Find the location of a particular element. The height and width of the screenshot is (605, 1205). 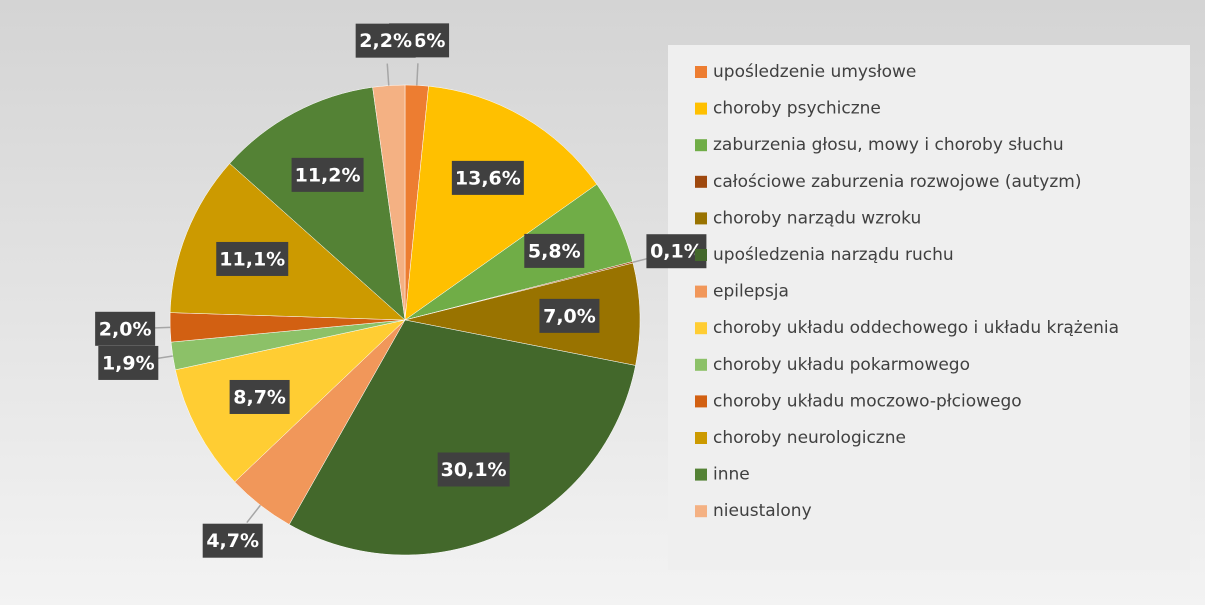

legend-label: choroby psychiczne is located at coordinates (797, 109).